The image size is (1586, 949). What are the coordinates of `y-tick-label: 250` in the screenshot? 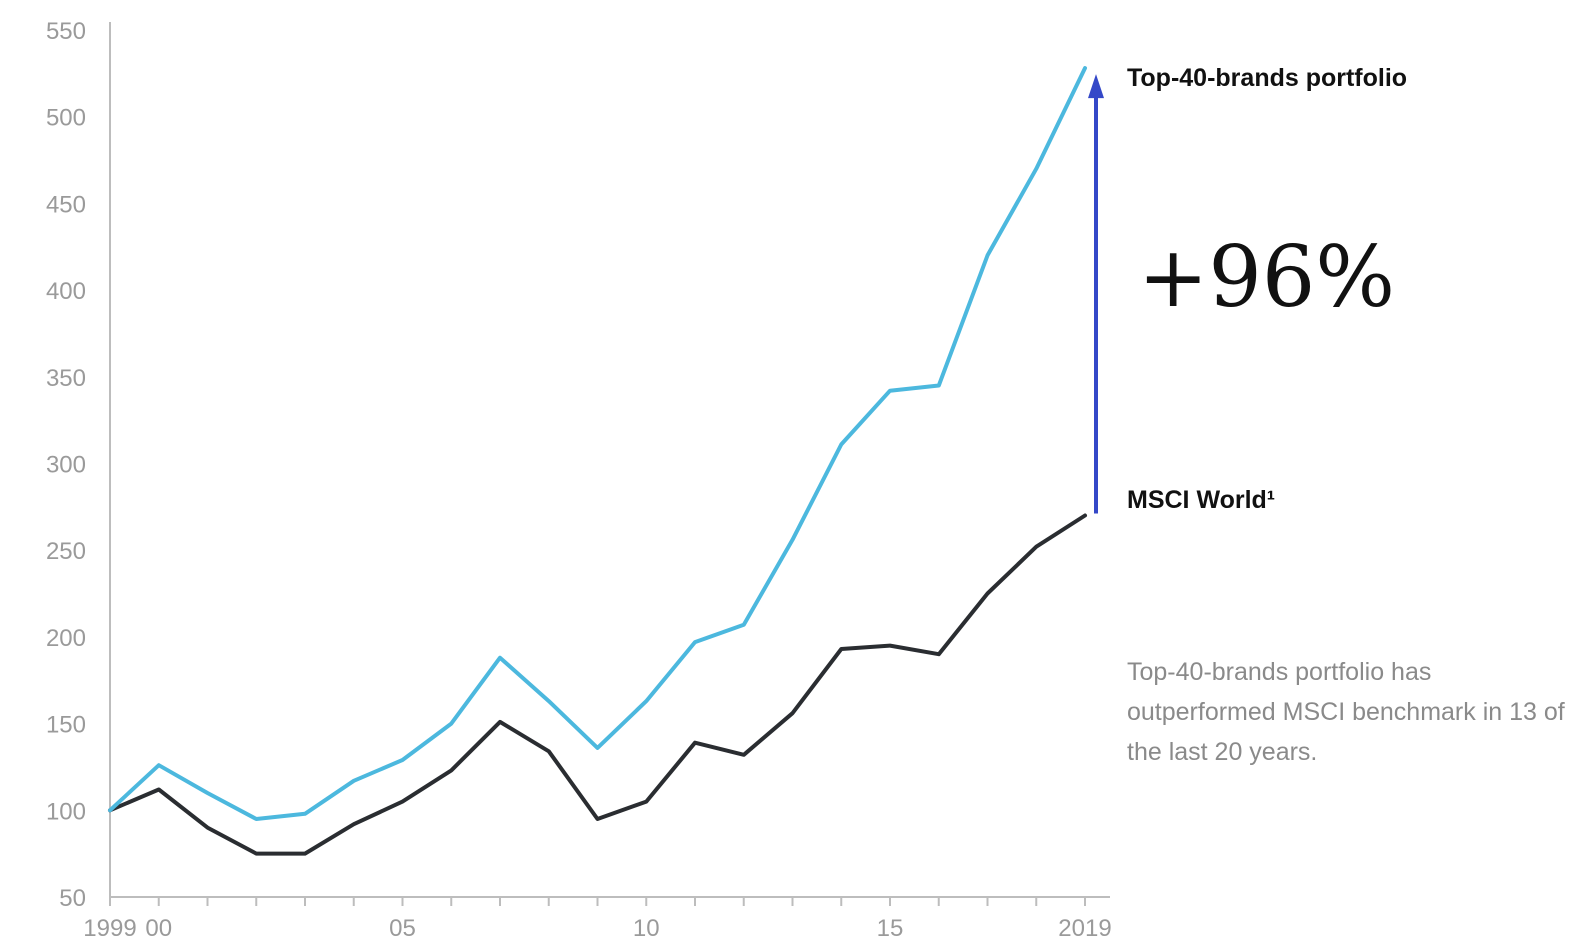 It's located at (66, 551).